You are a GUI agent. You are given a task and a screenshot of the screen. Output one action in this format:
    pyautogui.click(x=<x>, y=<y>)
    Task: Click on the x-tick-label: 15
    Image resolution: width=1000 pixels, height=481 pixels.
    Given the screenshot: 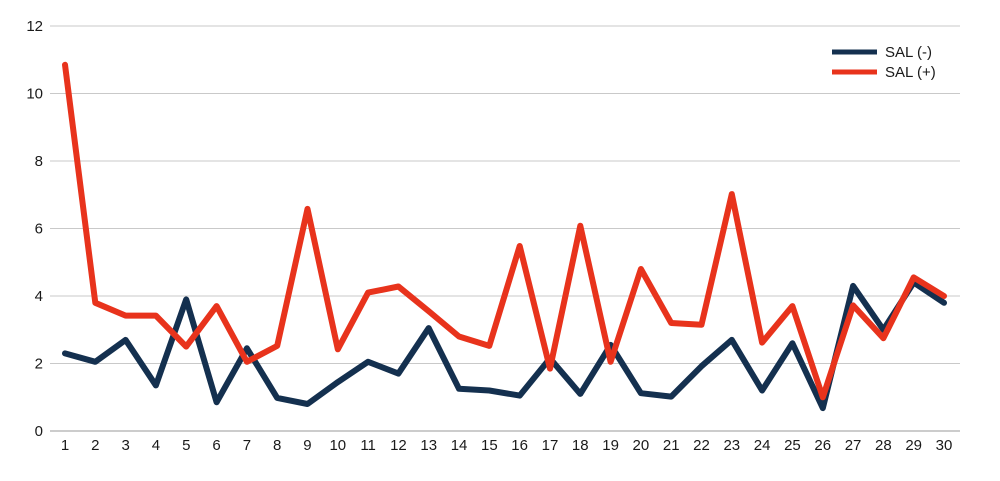 What is the action you would take?
    pyautogui.click(x=489, y=445)
    